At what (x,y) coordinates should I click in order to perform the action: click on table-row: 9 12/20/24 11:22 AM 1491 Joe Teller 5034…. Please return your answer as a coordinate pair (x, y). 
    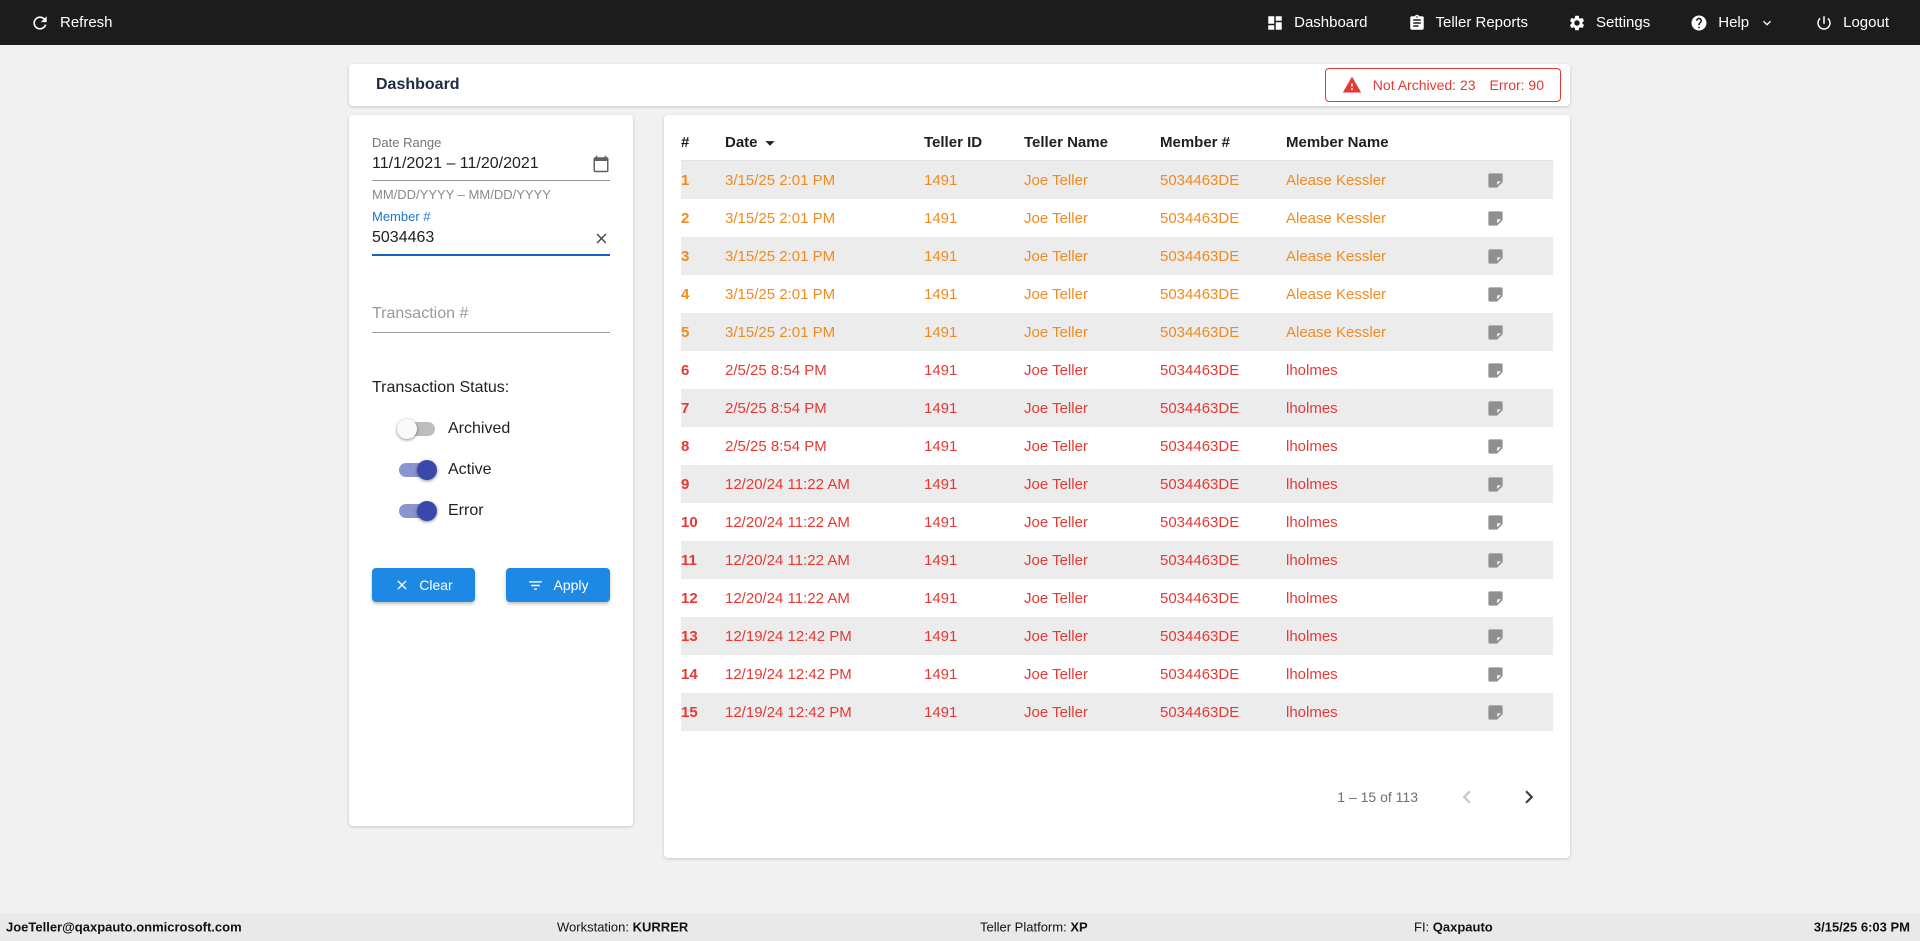
    Looking at the image, I should click on (1117, 484).